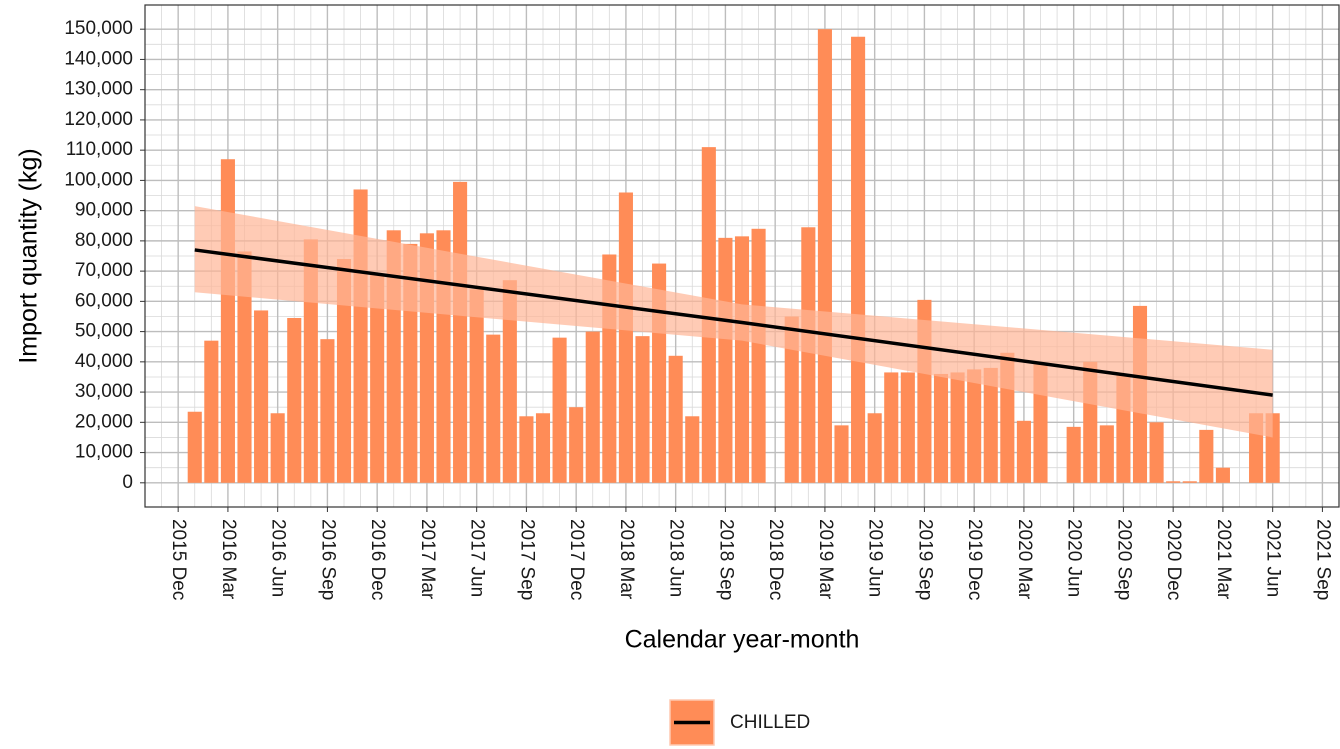 Image resolution: width=1340 pixels, height=749 pixels. Describe the element at coordinates (178, 559) in the screenshot. I see `x-tick-label: 2015 Dec` at that location.